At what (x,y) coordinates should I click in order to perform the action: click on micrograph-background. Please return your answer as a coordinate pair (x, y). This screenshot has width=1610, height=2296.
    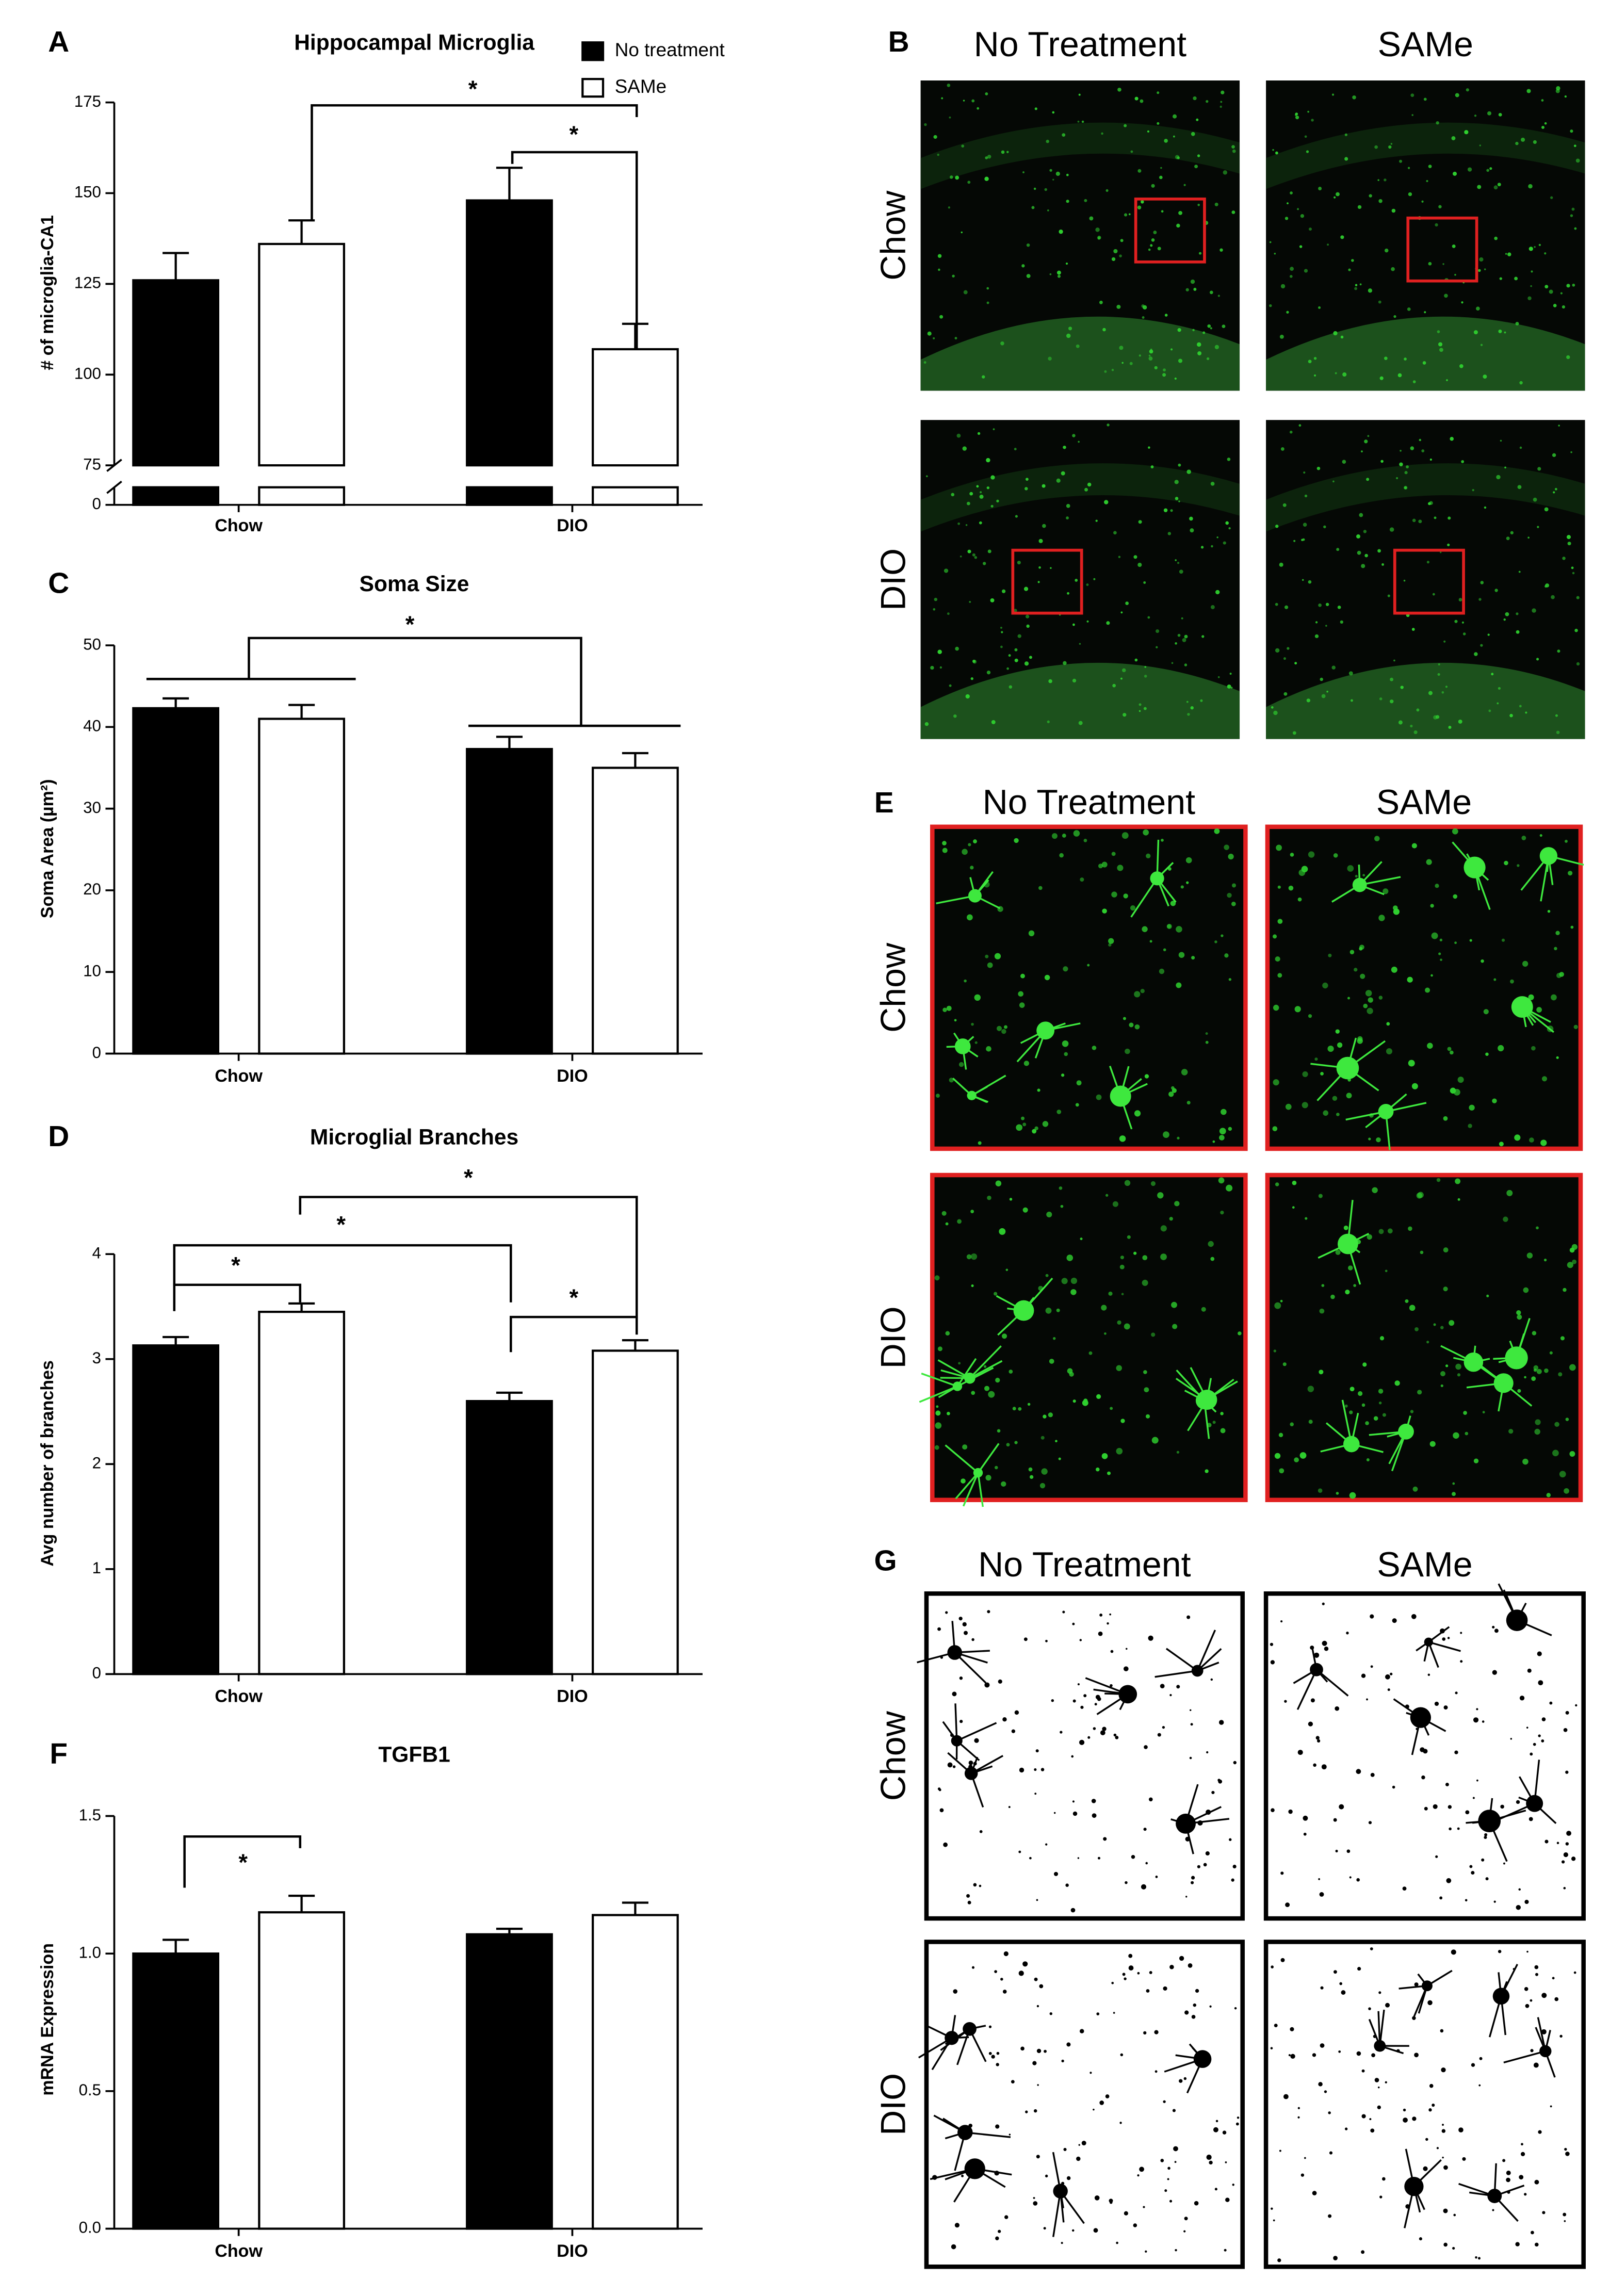
    Looking at the image, I should click on (1424, 1338).